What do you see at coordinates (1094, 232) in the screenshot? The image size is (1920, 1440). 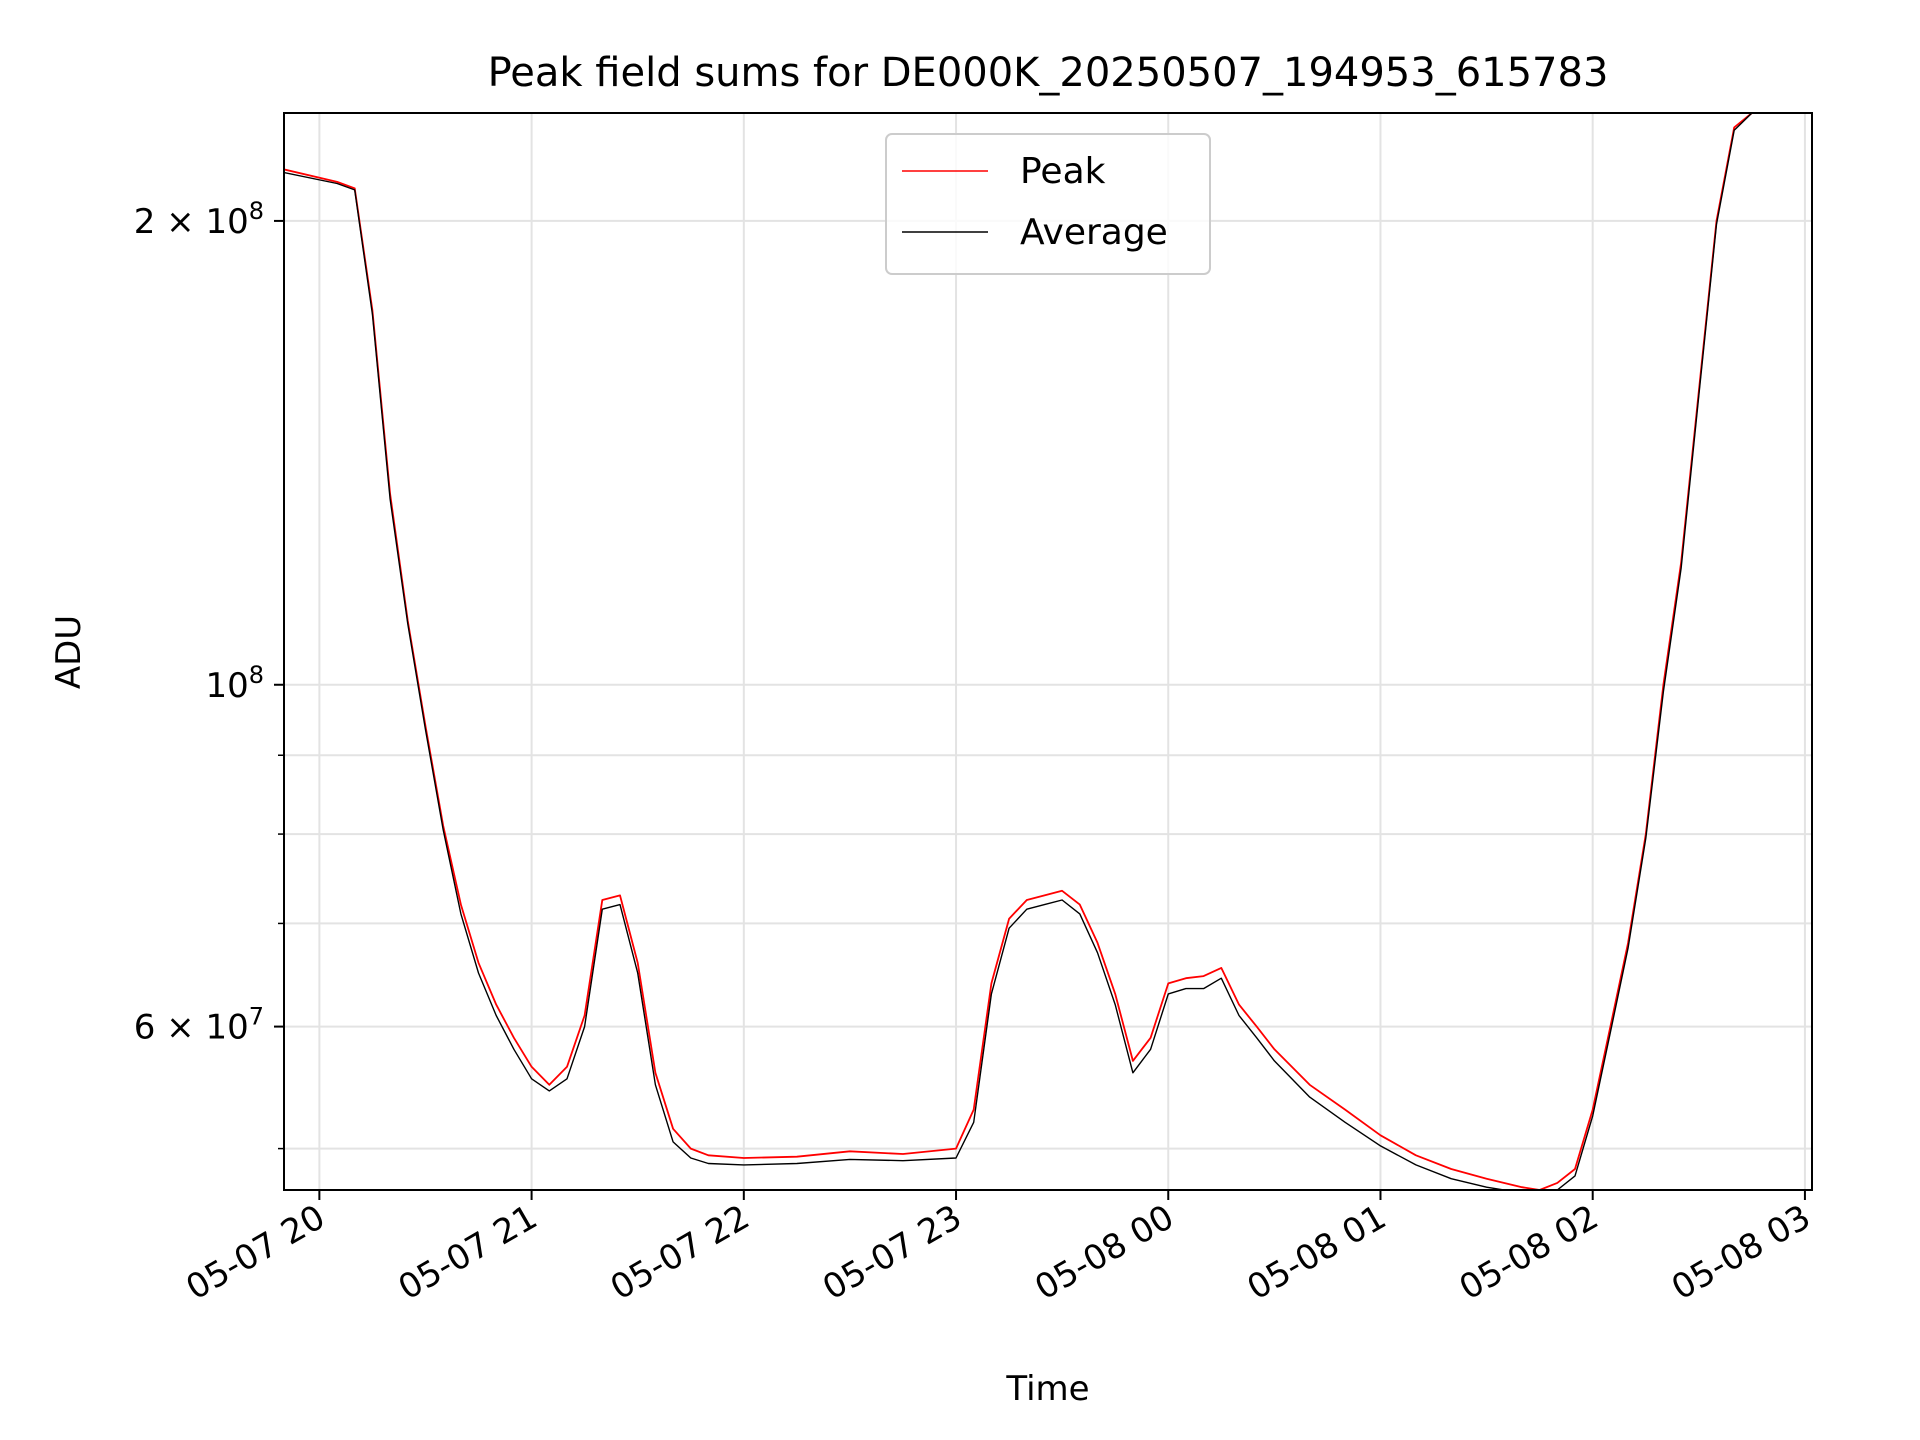 I see `legend-average-label: Average` at bounding box center [1094, 232].